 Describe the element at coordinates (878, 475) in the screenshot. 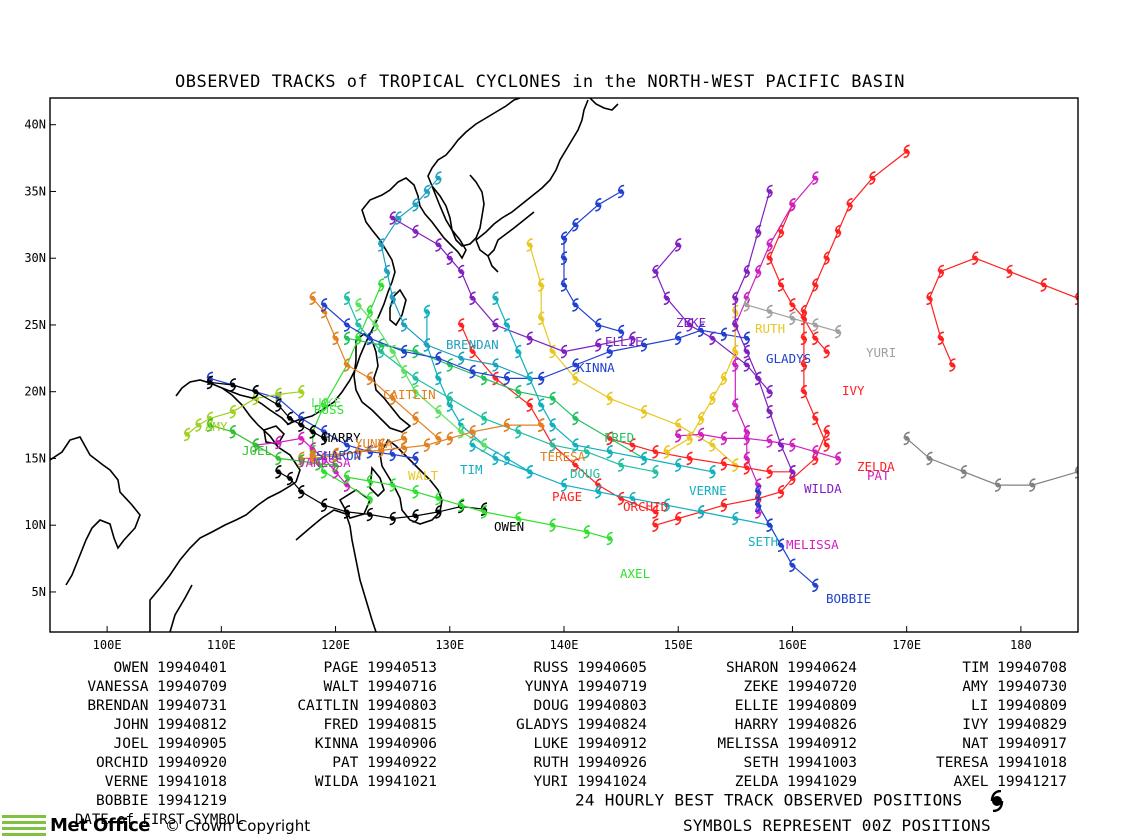

I see `storm-label-pat: PAT` at that location.